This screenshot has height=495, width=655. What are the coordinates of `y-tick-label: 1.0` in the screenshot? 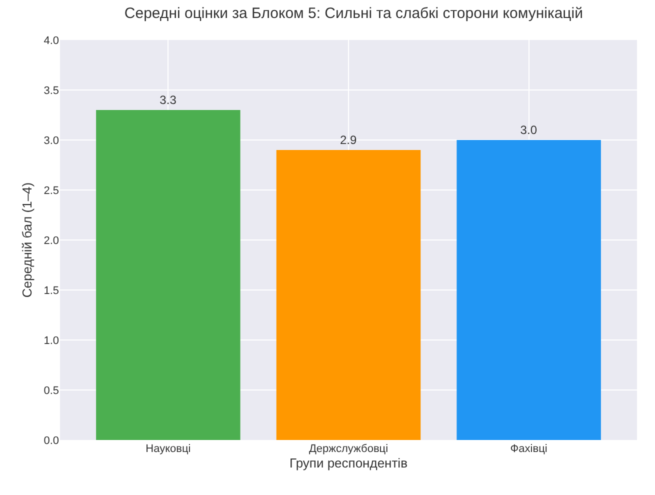 It's located at (51, 340).